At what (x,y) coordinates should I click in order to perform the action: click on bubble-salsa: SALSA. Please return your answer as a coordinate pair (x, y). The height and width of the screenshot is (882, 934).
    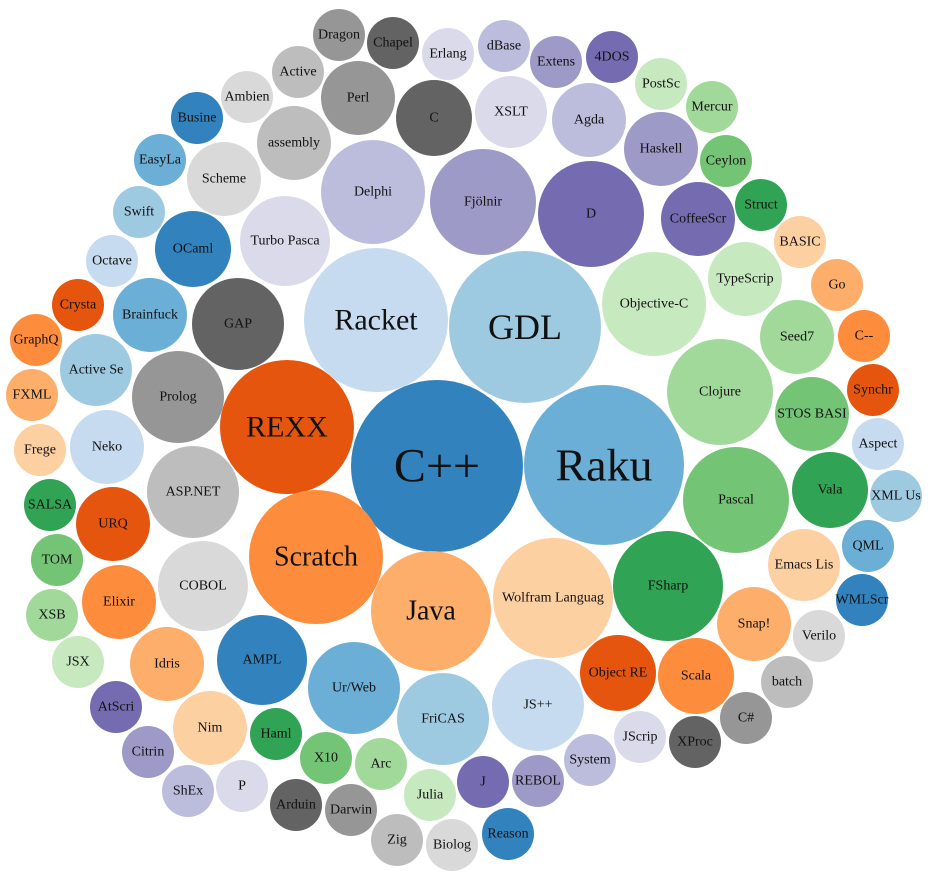
    Looking at the image, I should click on (50, 505).